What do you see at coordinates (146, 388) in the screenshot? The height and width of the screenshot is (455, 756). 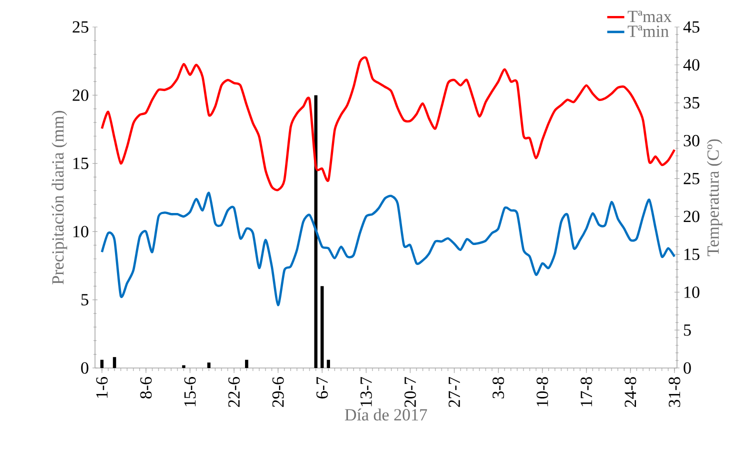 I see `x-tick-label: 8-6` at bounding box center [146, 388].